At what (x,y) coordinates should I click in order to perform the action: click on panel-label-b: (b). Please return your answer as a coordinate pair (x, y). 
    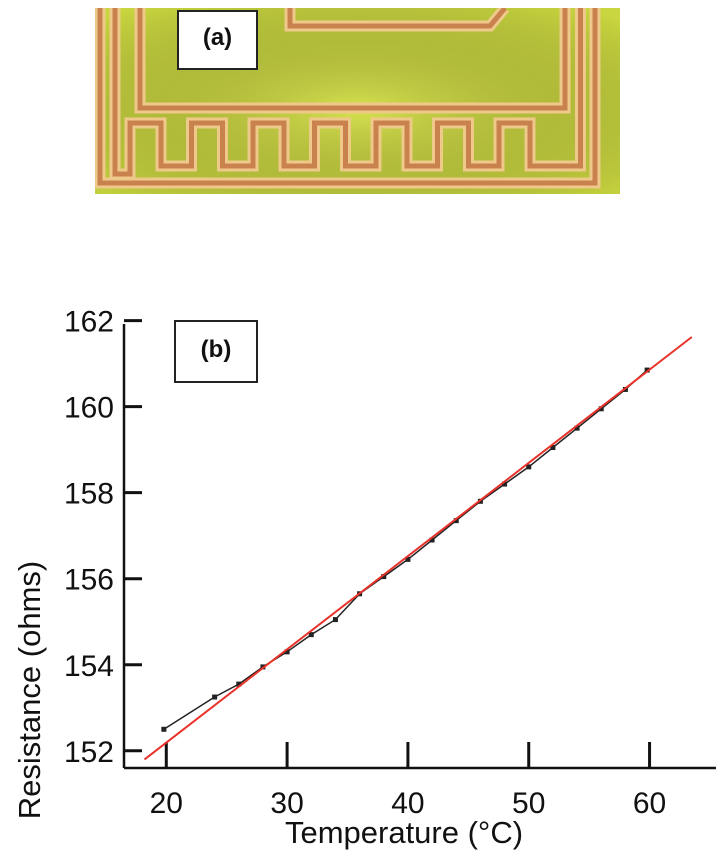
    Looking at the image, I should click on (216, 351).